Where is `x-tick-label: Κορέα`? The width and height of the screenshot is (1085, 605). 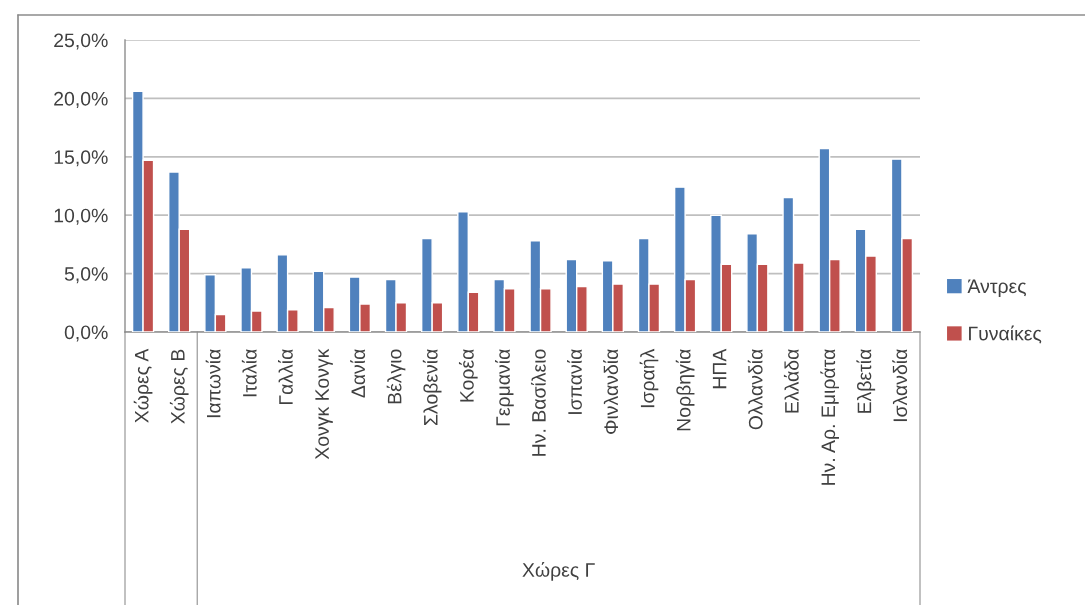 x-tick-label: Κορέα is located at coordinates (468, 375).